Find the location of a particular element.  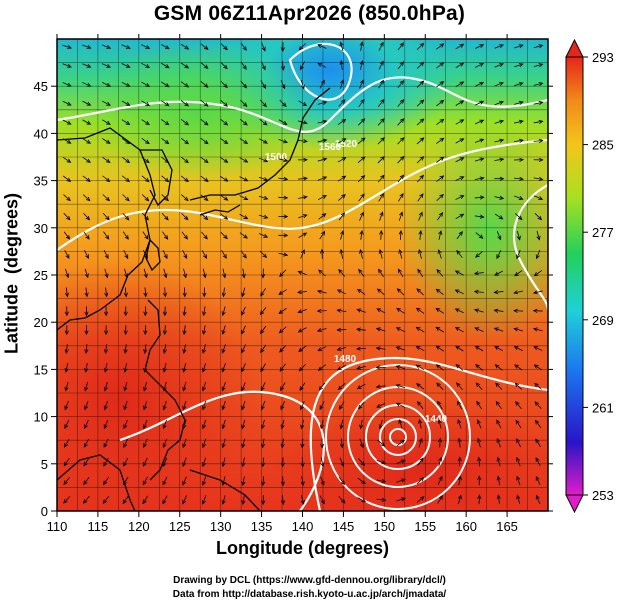

x-tick-label: 120 is located at coordinates (139, 526).